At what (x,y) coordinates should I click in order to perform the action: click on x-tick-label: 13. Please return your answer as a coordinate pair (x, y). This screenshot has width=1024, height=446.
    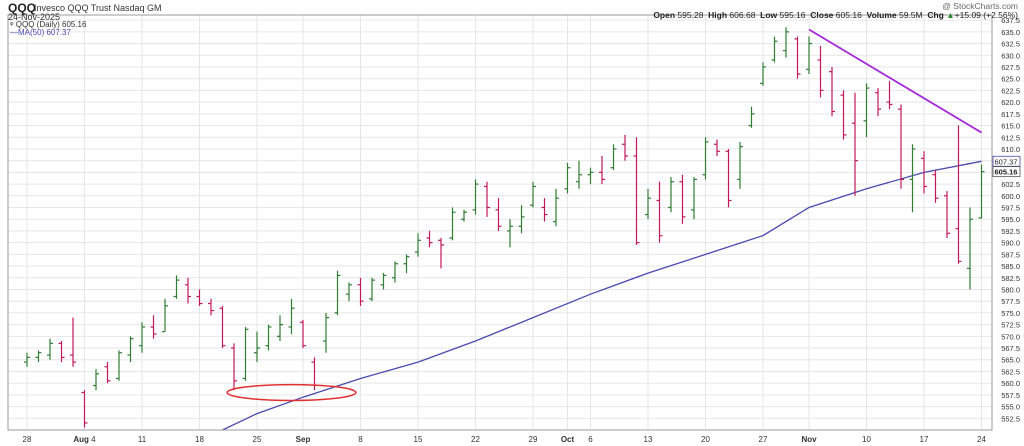
    Looking at the image, I should click on (648, 439).